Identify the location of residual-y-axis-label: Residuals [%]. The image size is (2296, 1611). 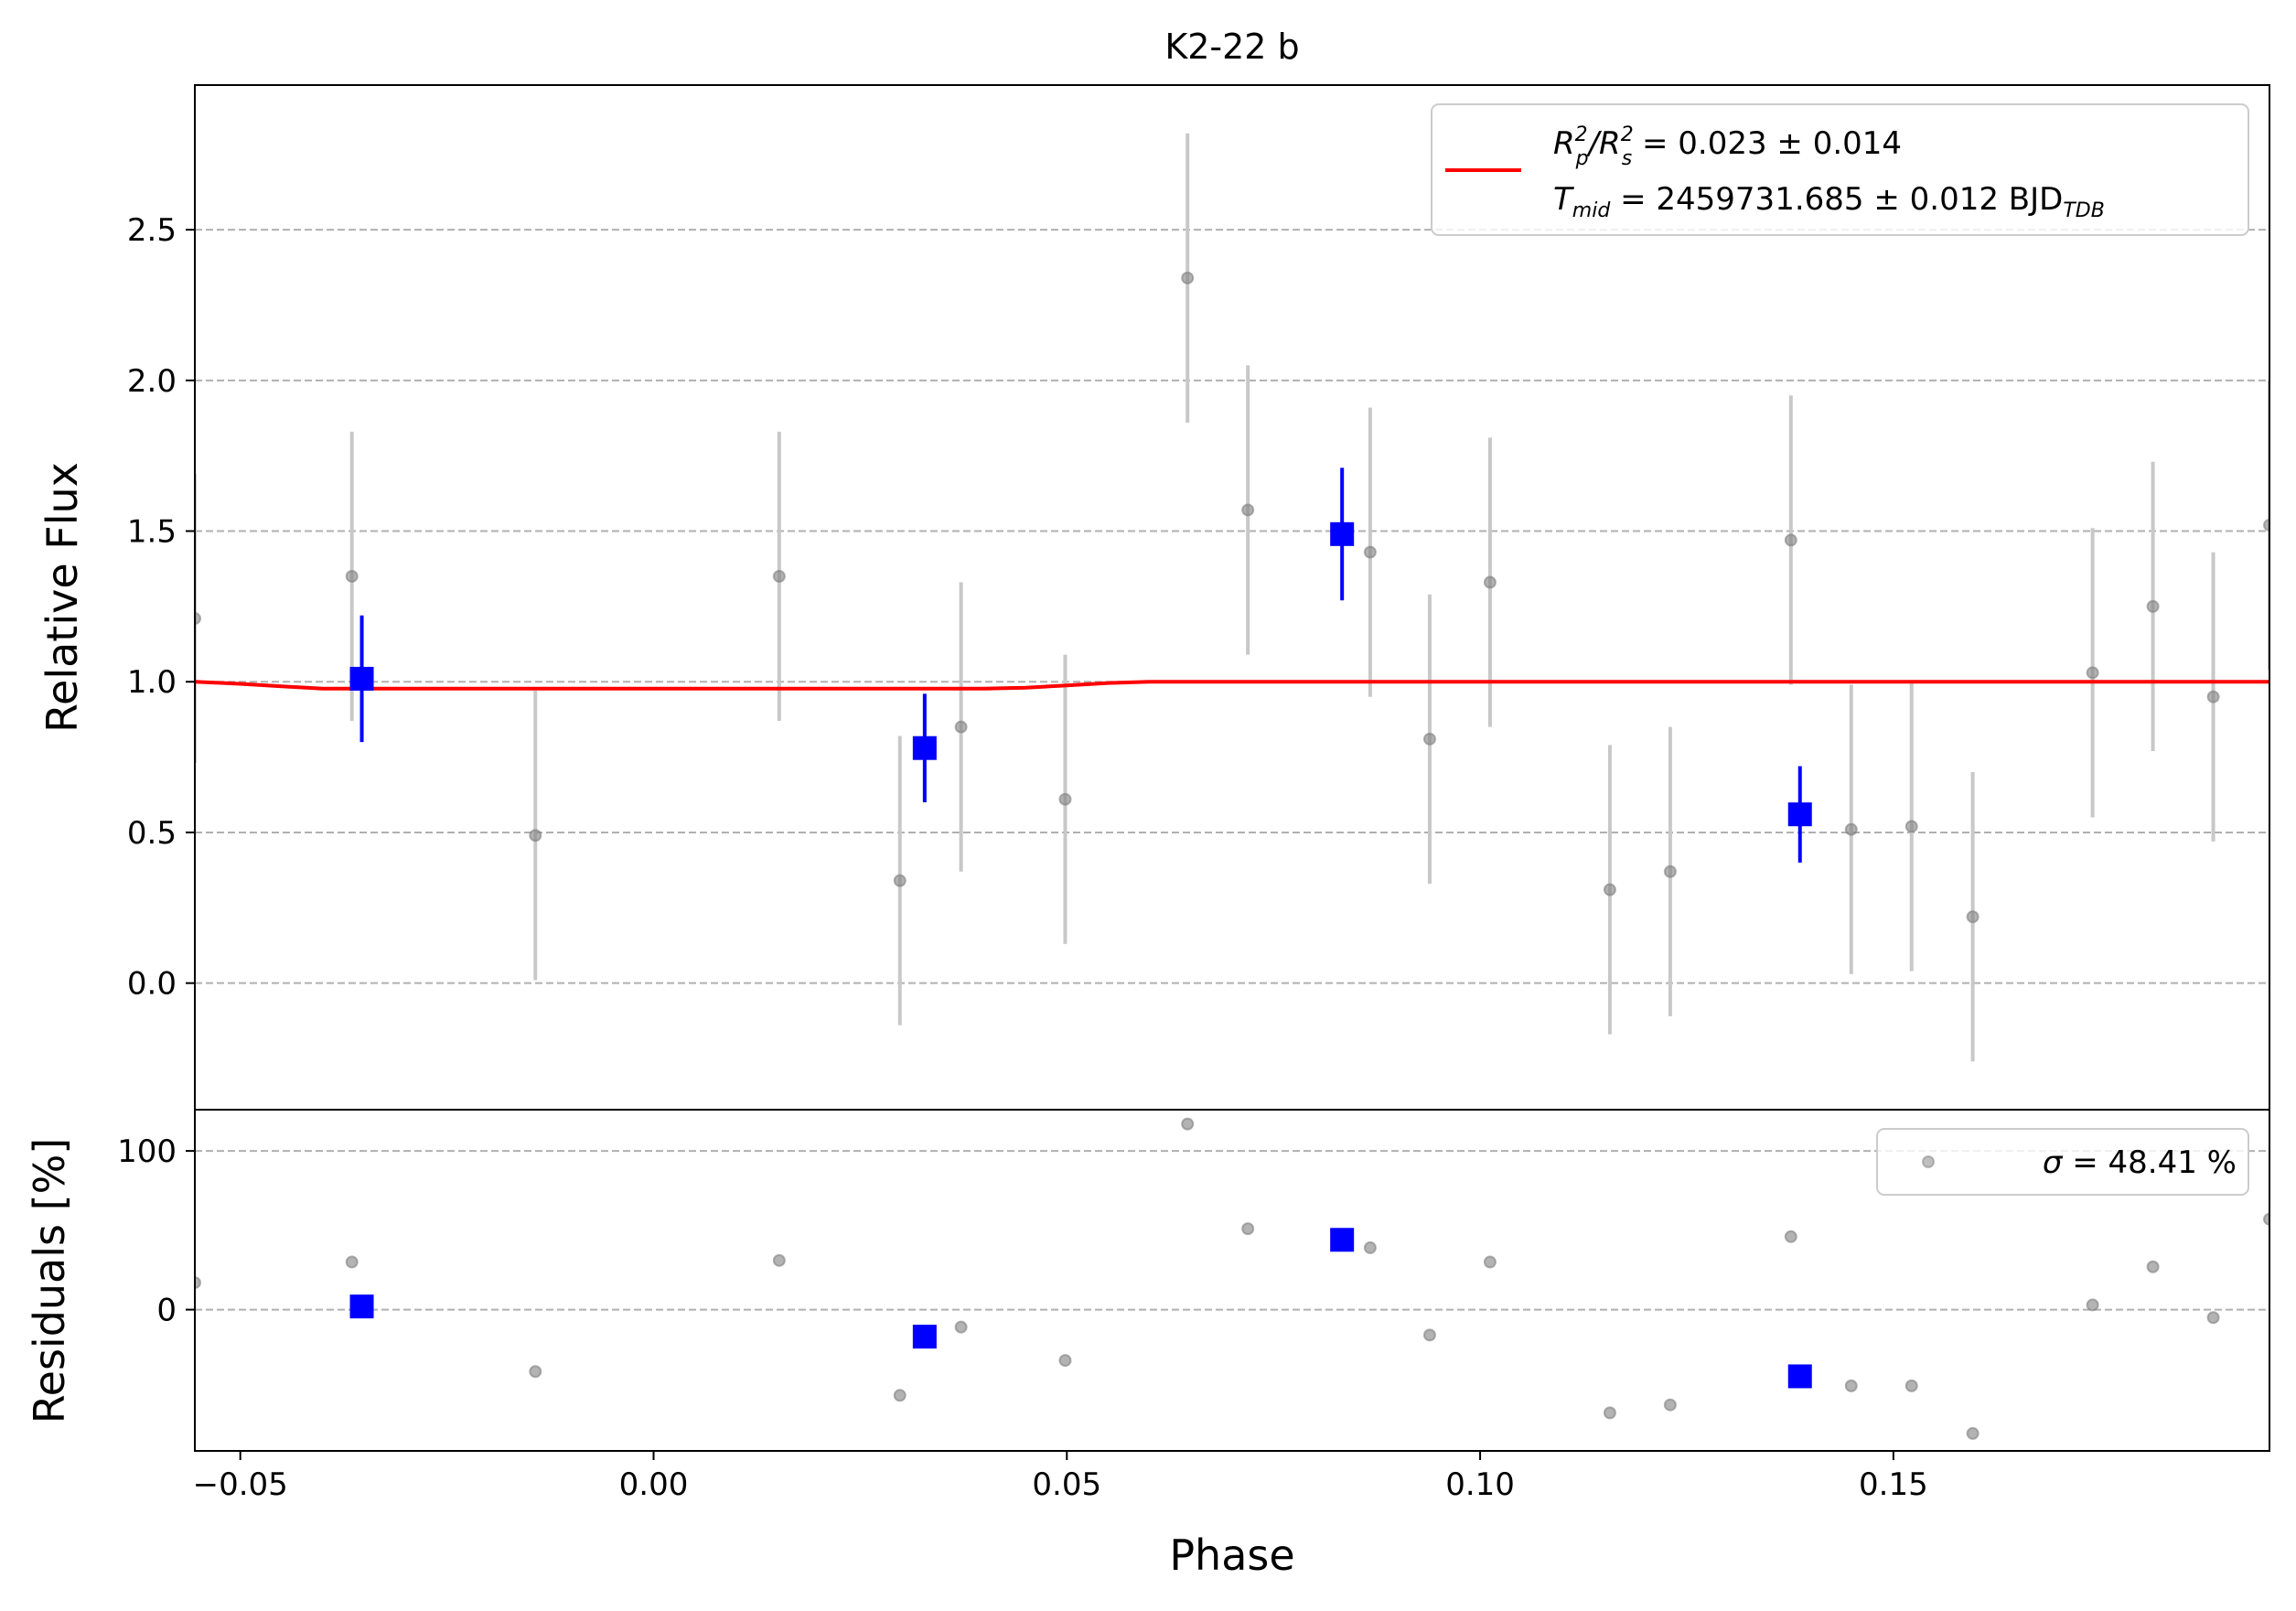
(49, 1280).